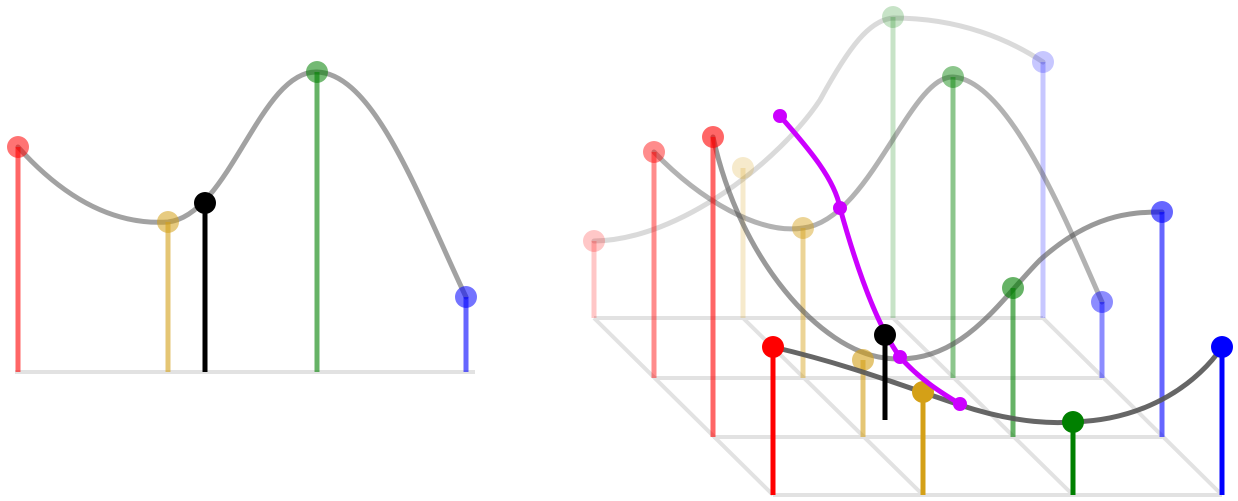 This screenshot has width=1238, height=501. I want to click on control-point-row2-green, so click(953, 77).